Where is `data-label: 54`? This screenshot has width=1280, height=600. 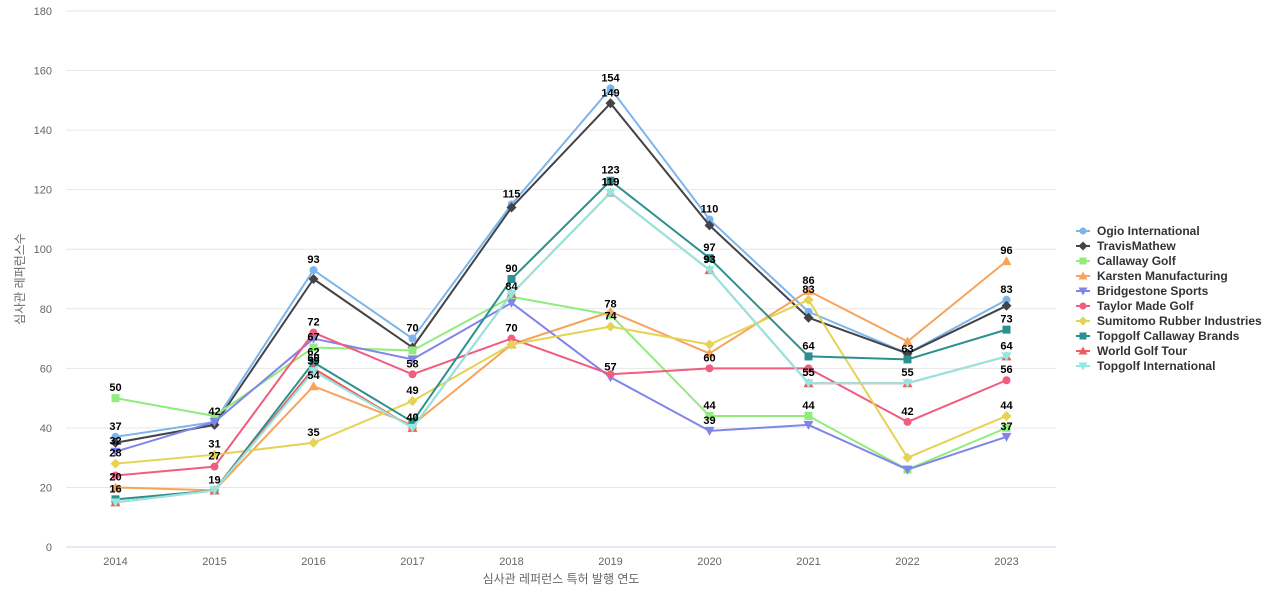
data-label: 54 is located at coordinates (313, 376).